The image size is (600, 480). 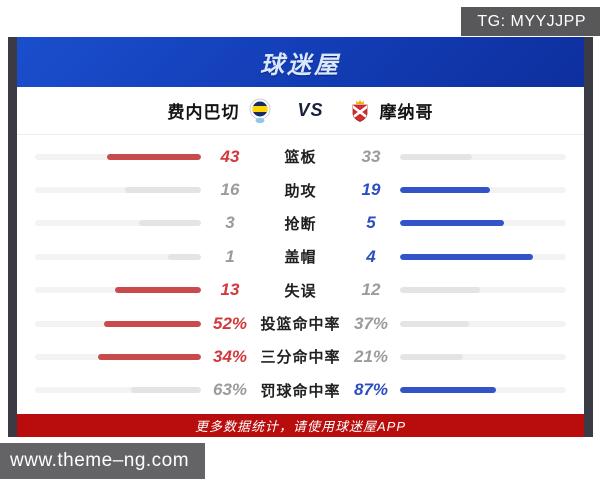 I want to click on home-team-name: 费内巴切, so click(x=203, y=112).